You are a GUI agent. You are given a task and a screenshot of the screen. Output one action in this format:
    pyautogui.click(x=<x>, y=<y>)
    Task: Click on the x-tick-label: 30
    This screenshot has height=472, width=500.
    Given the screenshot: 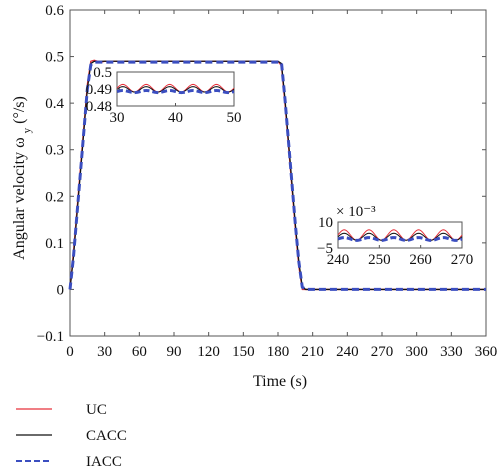 What is the action you would take?
    pyautogui.click(x=104, y=352)
    